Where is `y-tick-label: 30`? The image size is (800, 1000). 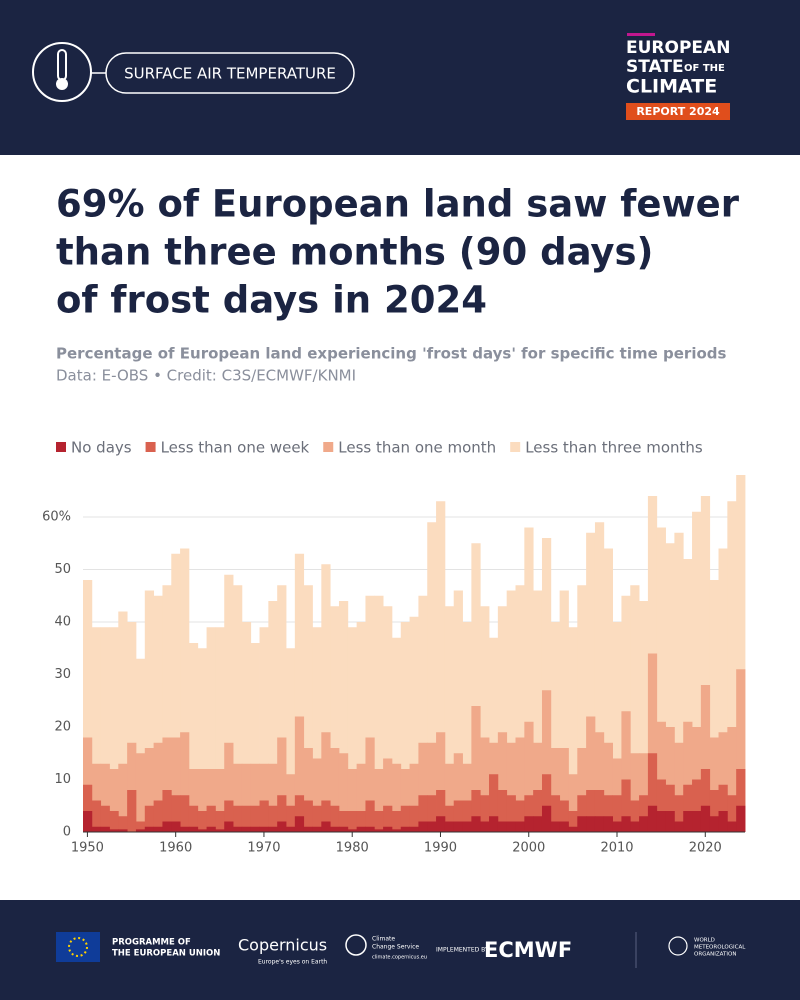 y-tick-label: 30 is located at coordinates (62, 674).